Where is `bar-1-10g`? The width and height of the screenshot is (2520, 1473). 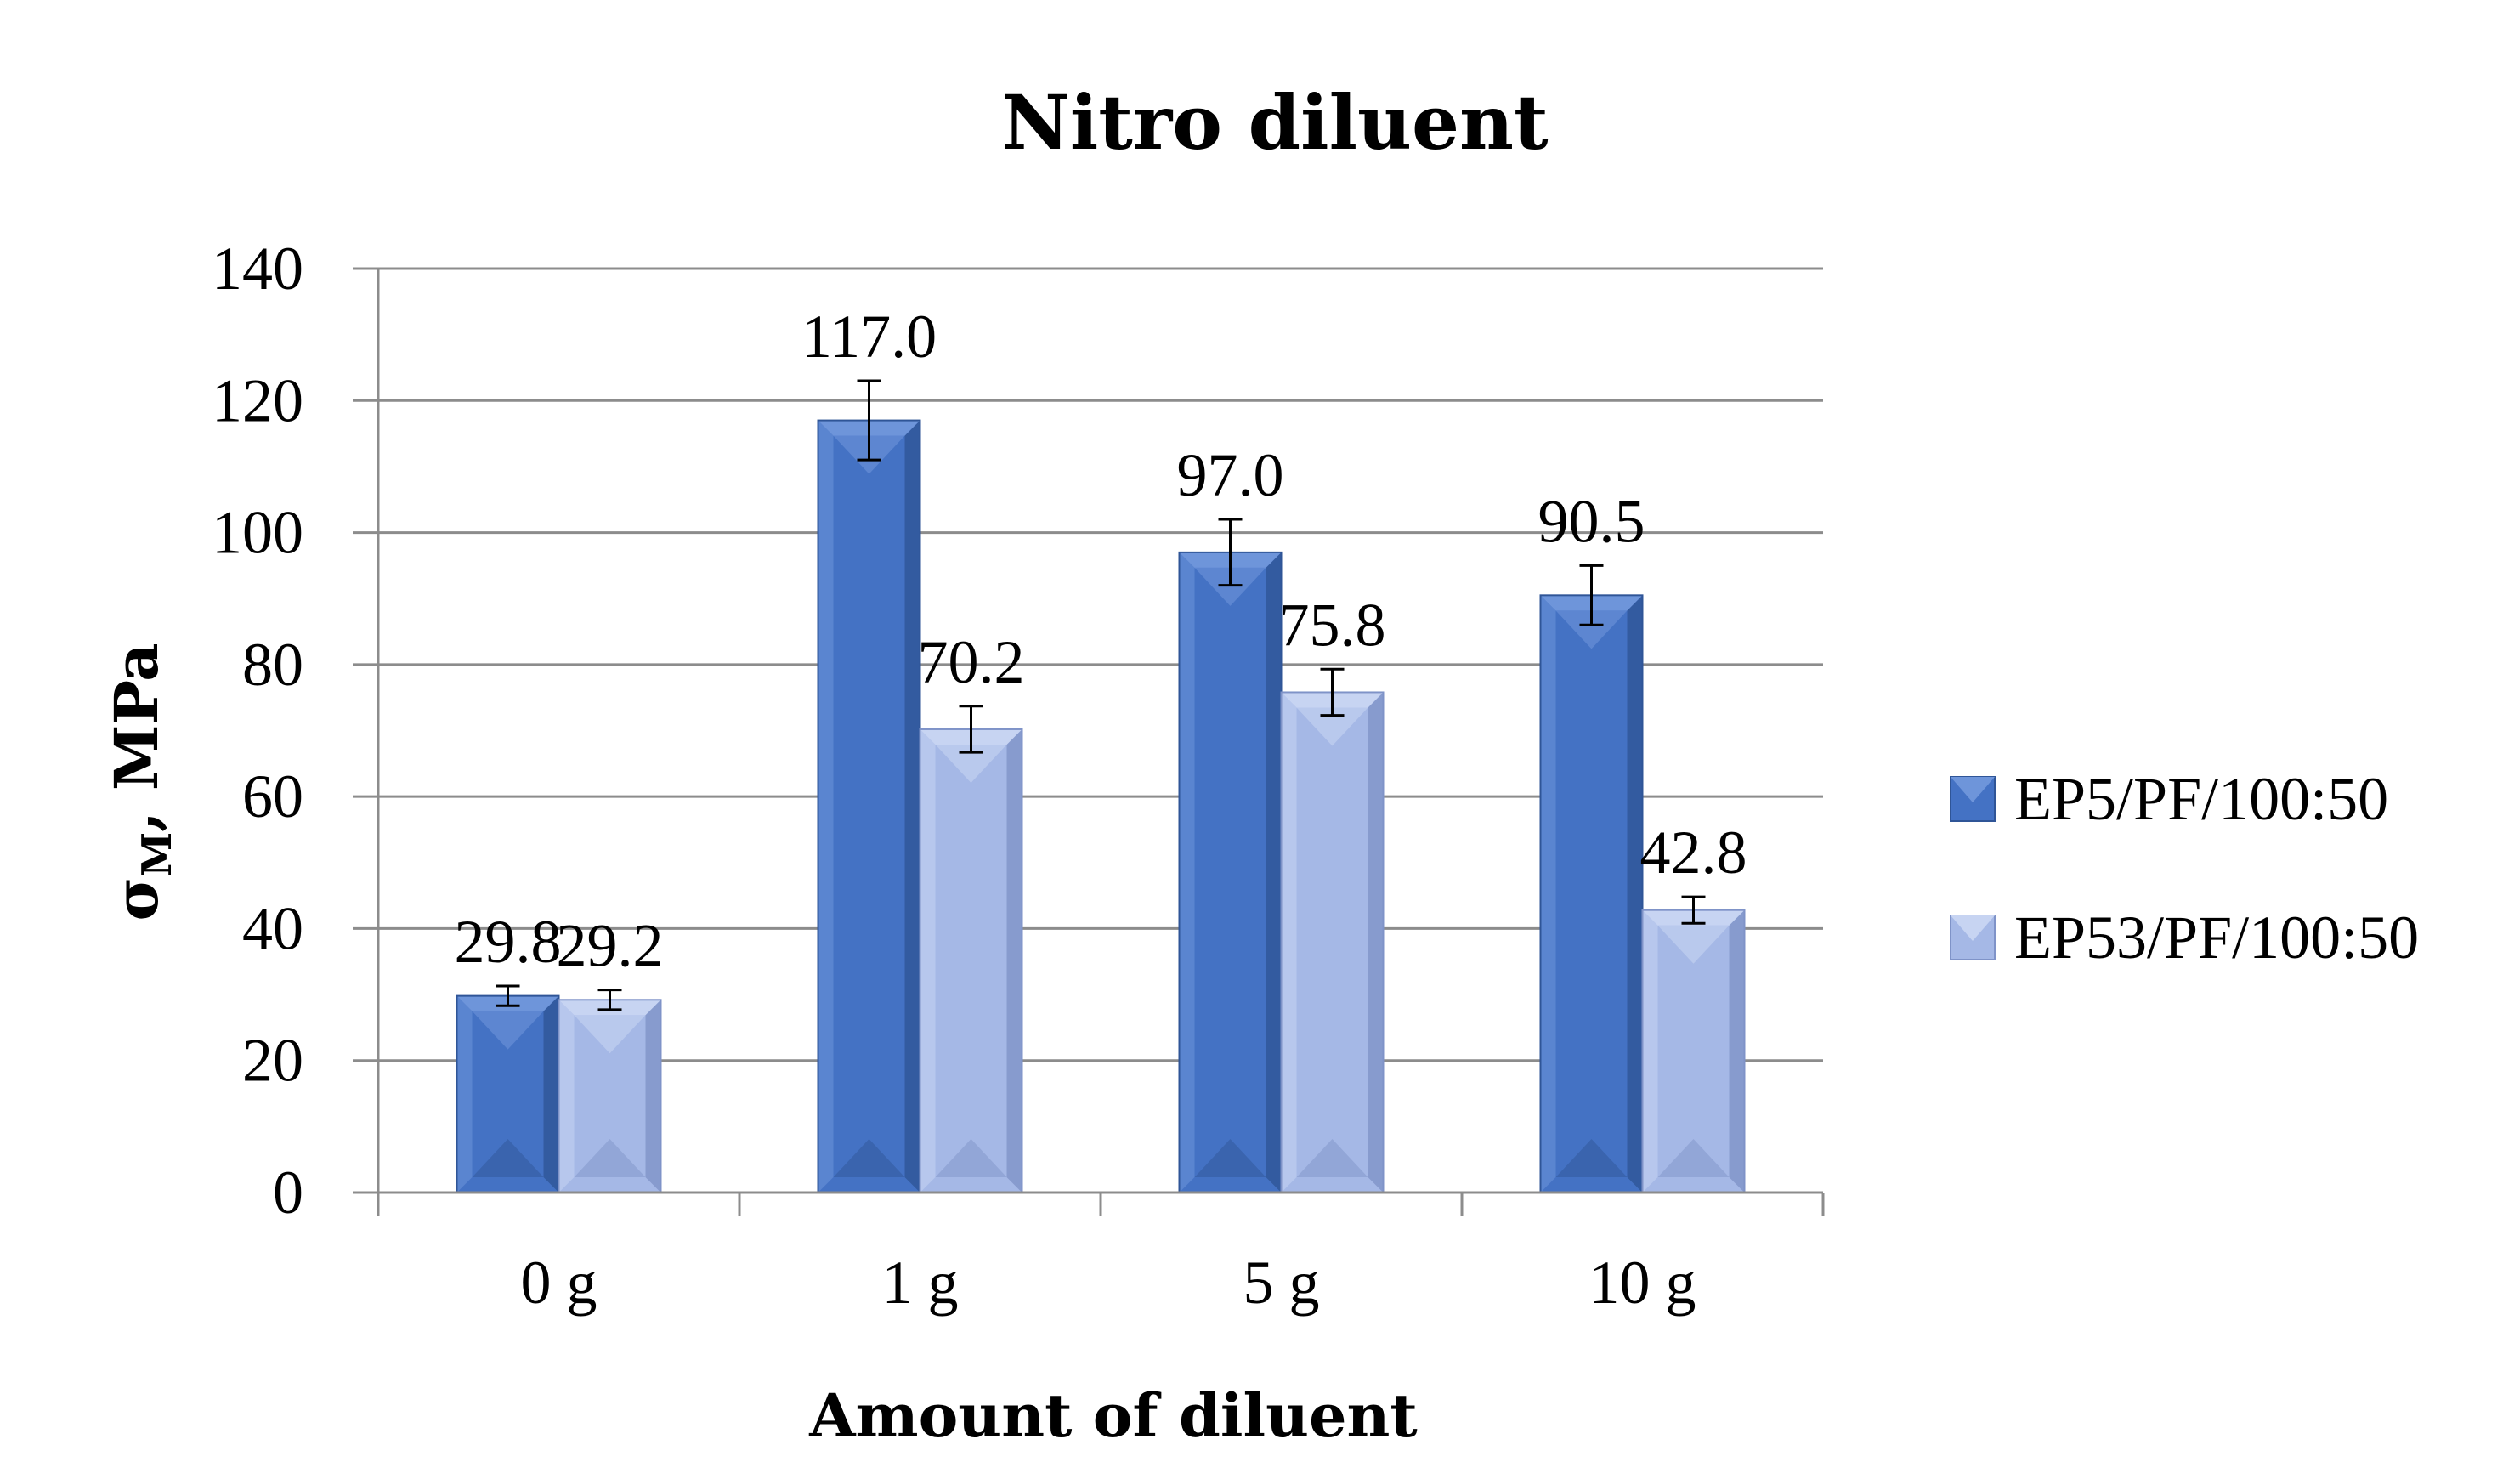
bar-1-10g is located at coordinates (1591, 893).